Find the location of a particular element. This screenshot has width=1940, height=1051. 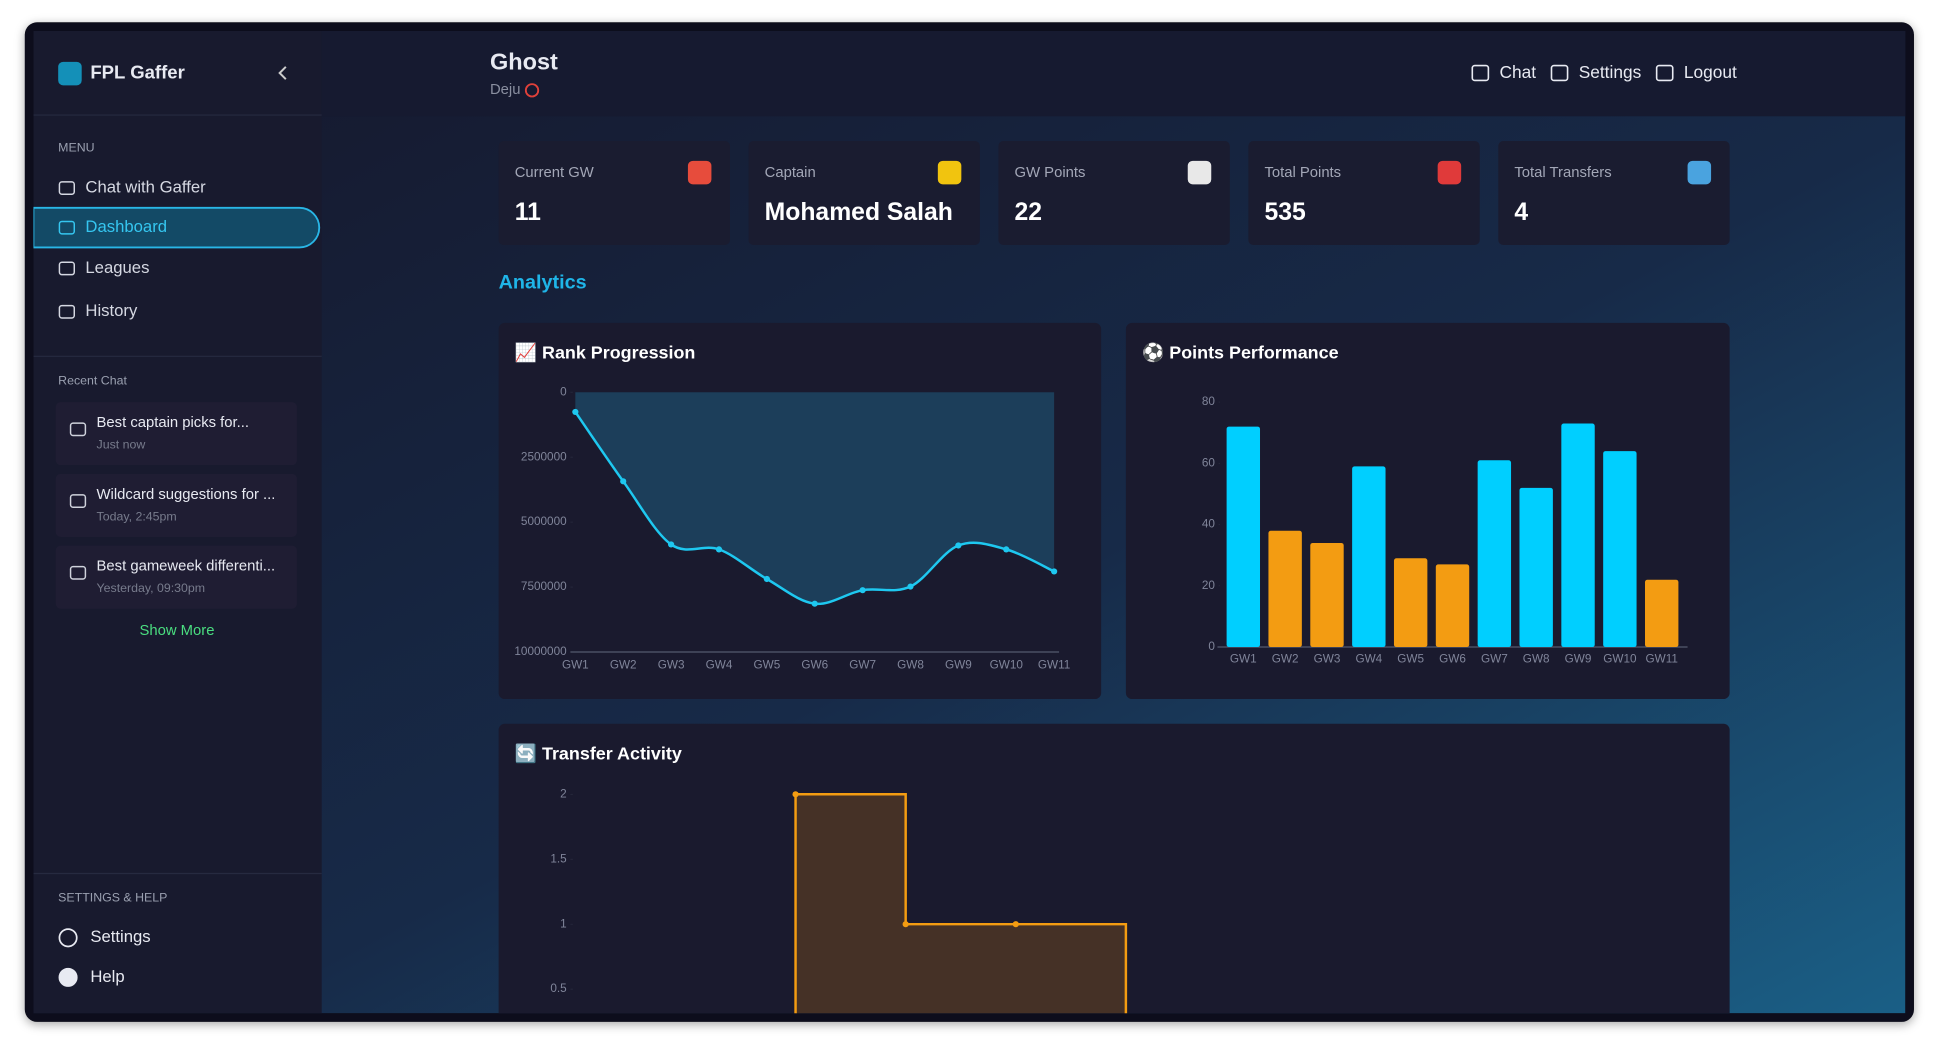

y-tick-label: 40 is located at coordinates (1209, 524).